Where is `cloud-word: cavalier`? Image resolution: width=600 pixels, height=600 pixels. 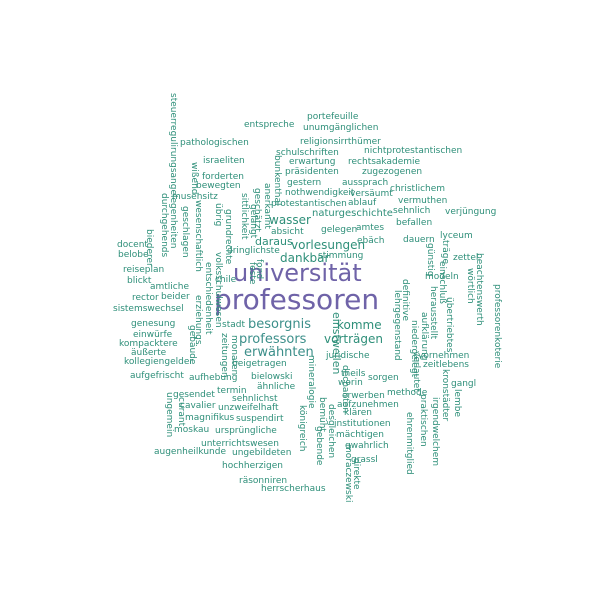 cloud-word: cavalier is located at coordinates (198, 406).